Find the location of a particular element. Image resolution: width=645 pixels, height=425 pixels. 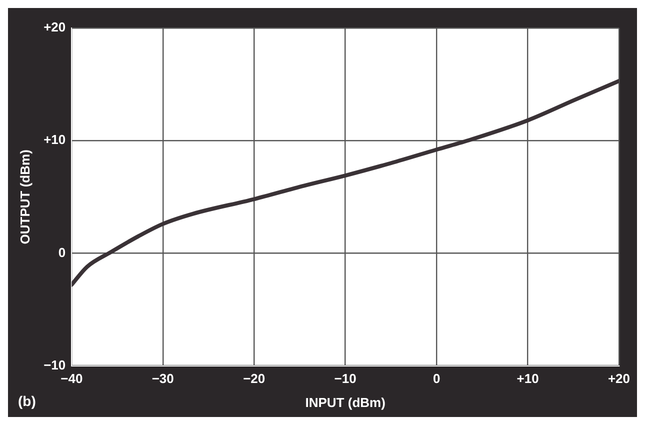

y-tick-label: 0 is located at coordinates (62, 252).